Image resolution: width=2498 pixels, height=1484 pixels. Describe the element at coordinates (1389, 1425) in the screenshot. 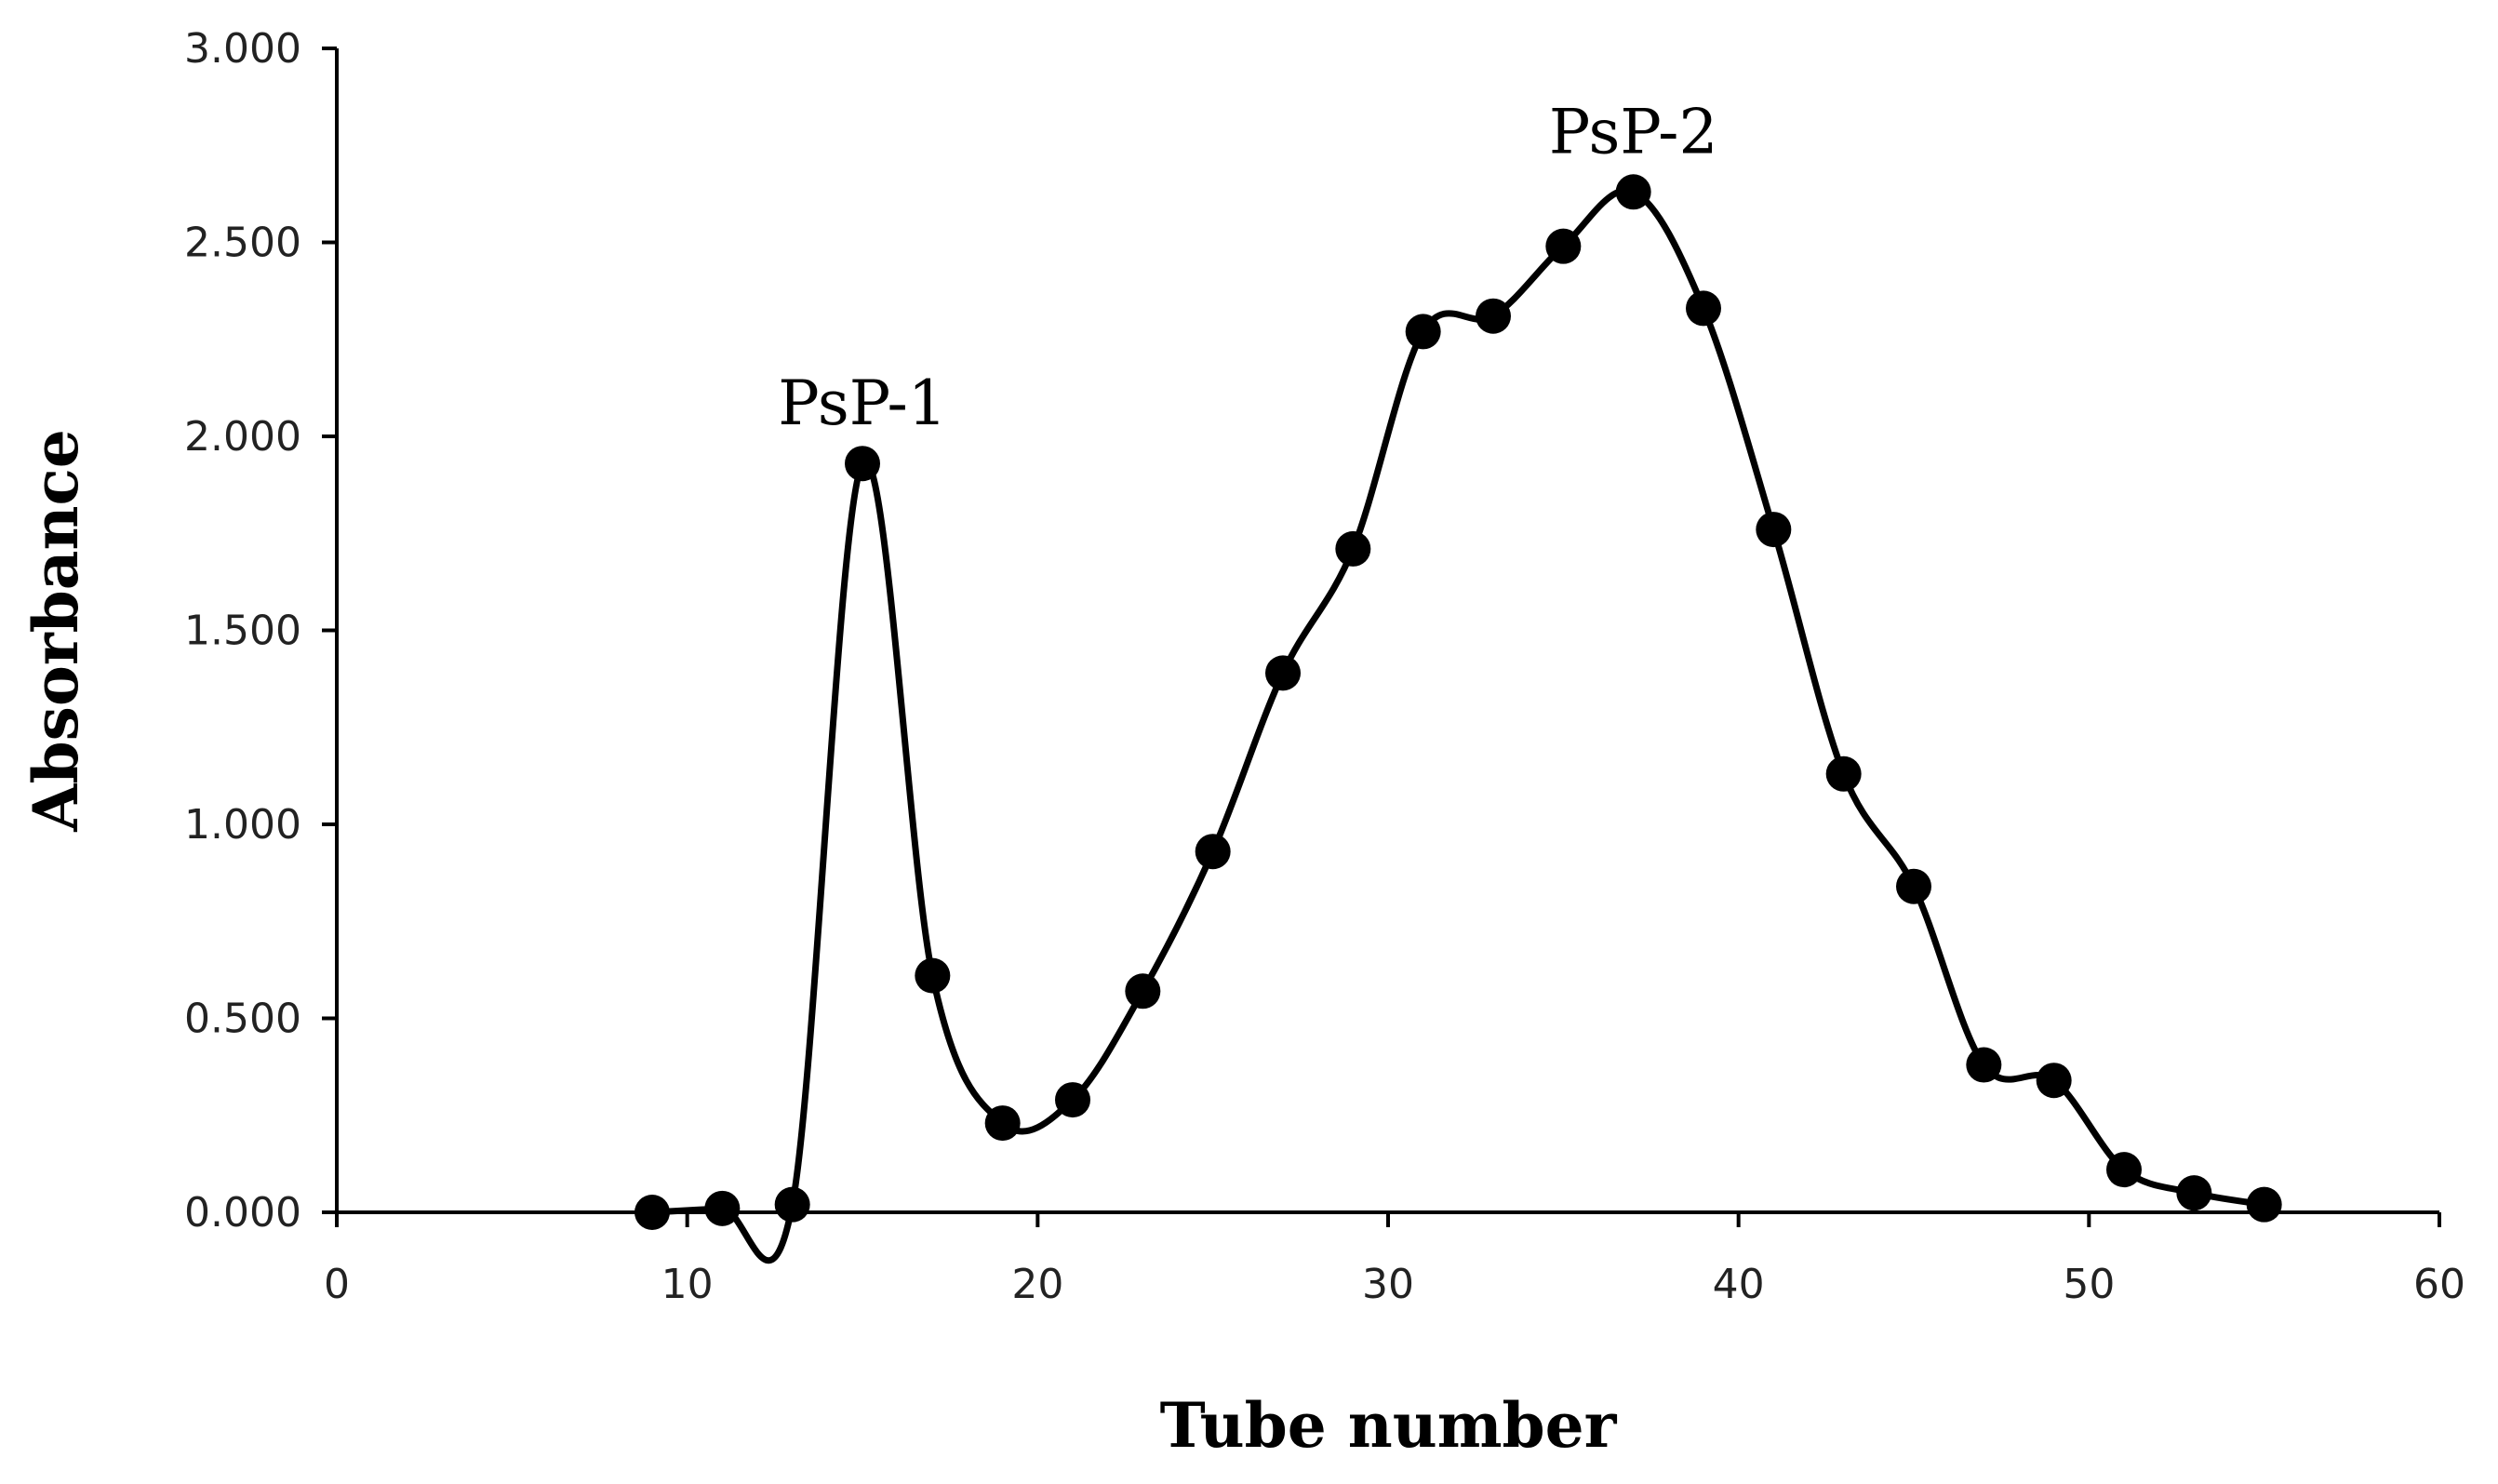

I see `x-axis-title: Tube number` at that location.